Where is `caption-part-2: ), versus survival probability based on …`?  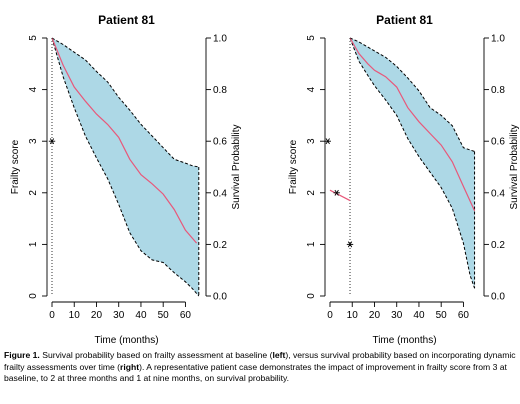
caption-part-2: ), versus survival probability based on … is located at coordinates (260, 361).